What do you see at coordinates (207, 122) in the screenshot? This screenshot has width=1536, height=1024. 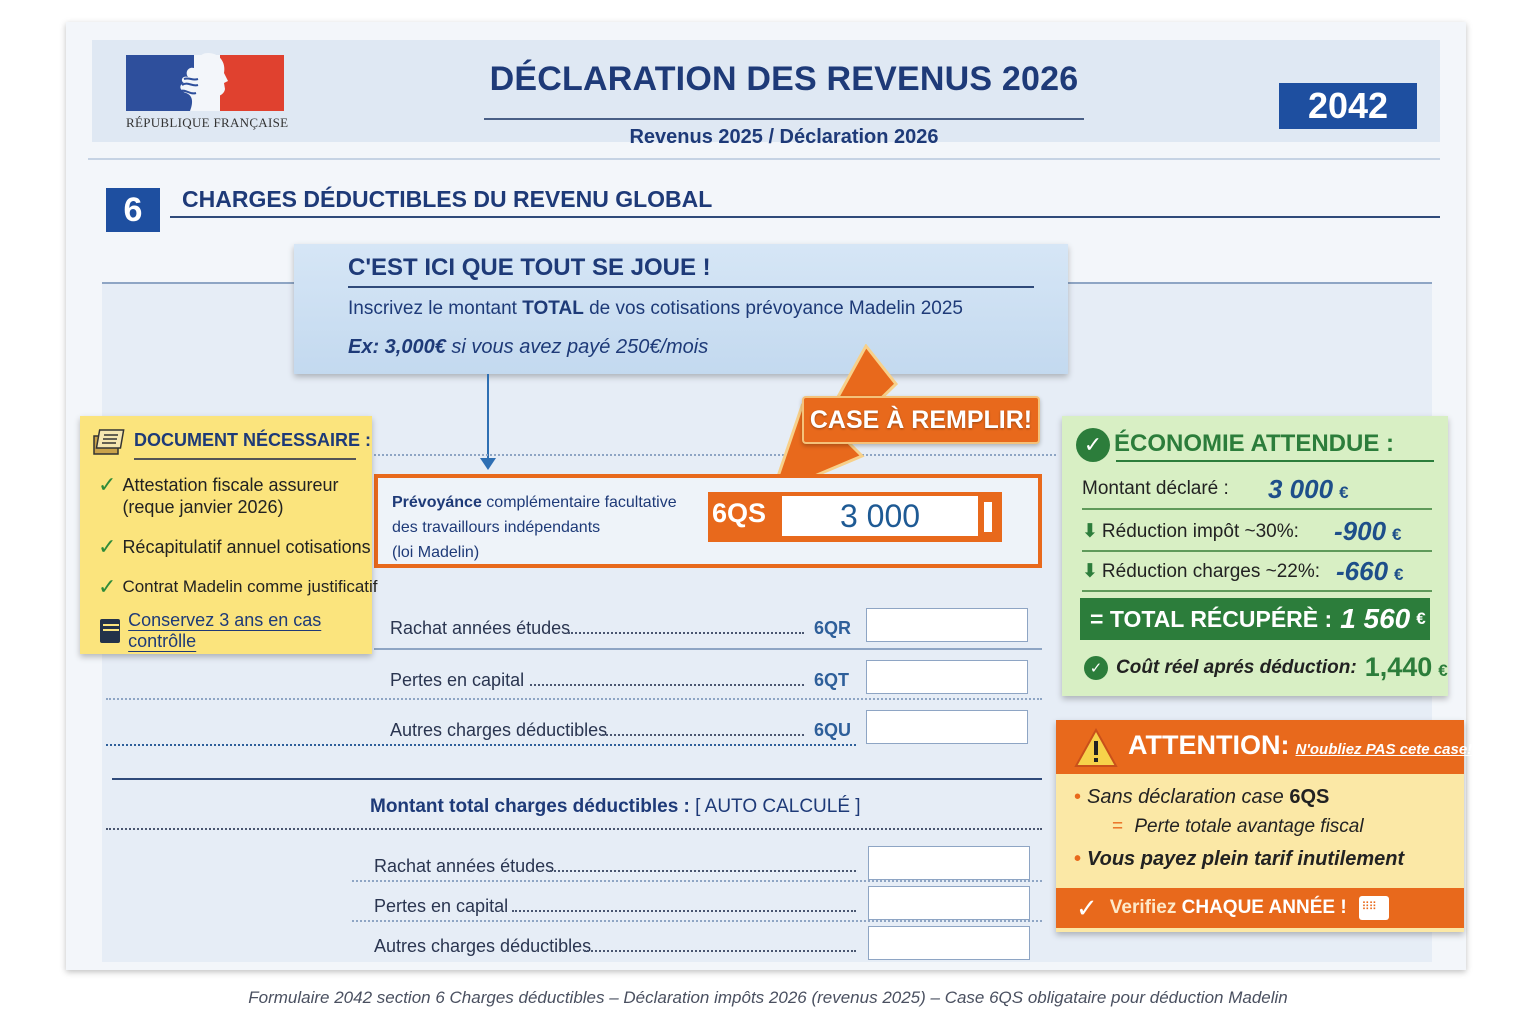 I see `logo-text: RÉPUBLIQUE FRANÇAISE` at bounding box center [207, 122].